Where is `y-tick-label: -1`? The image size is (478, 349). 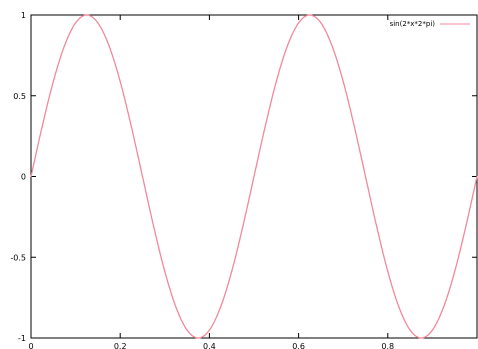
y-tick-label: -1 is located at coordinates (22, 338).